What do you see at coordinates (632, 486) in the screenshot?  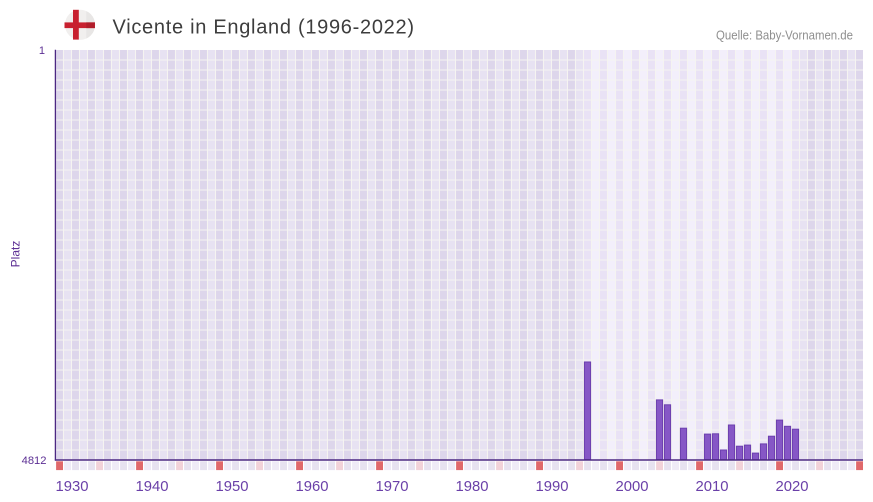 I see `svg-text: 2000` at bounding box center [632, 486].